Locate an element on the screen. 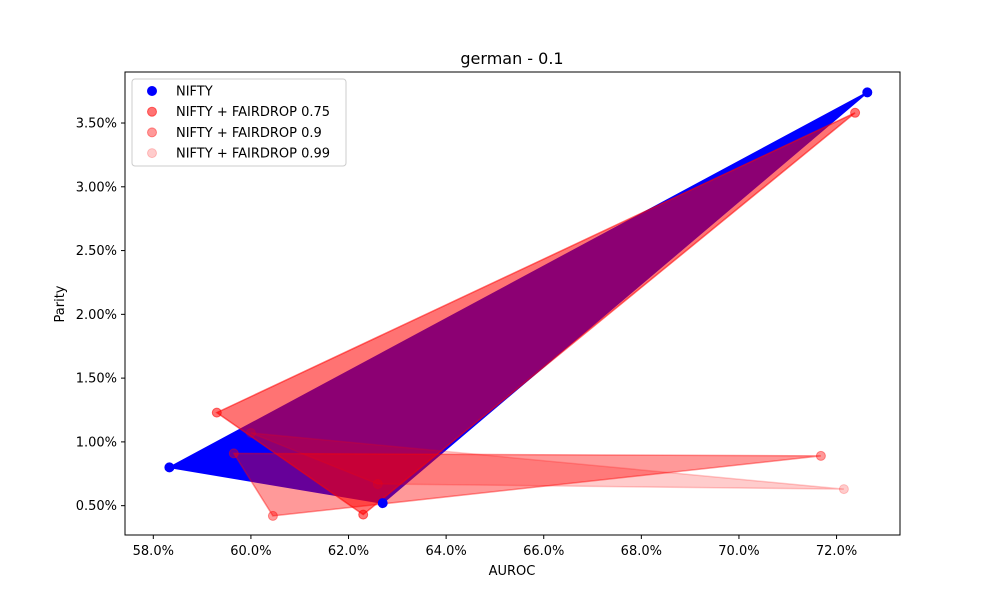 This screenshot has width=1000, height=600. legend-box is located at coordinates (239, 122).